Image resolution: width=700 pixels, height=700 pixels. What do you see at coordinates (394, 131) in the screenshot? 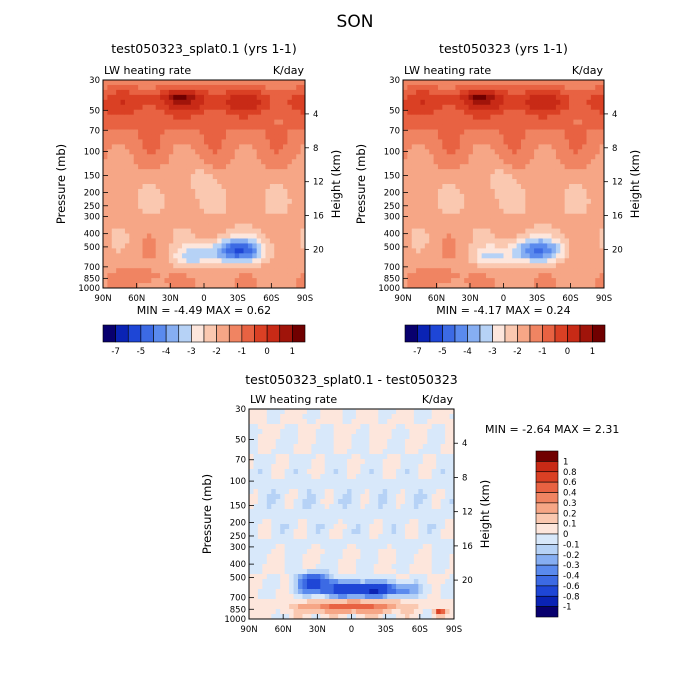
I see `y-tick-label: 70` at bounding box center [394, 131].